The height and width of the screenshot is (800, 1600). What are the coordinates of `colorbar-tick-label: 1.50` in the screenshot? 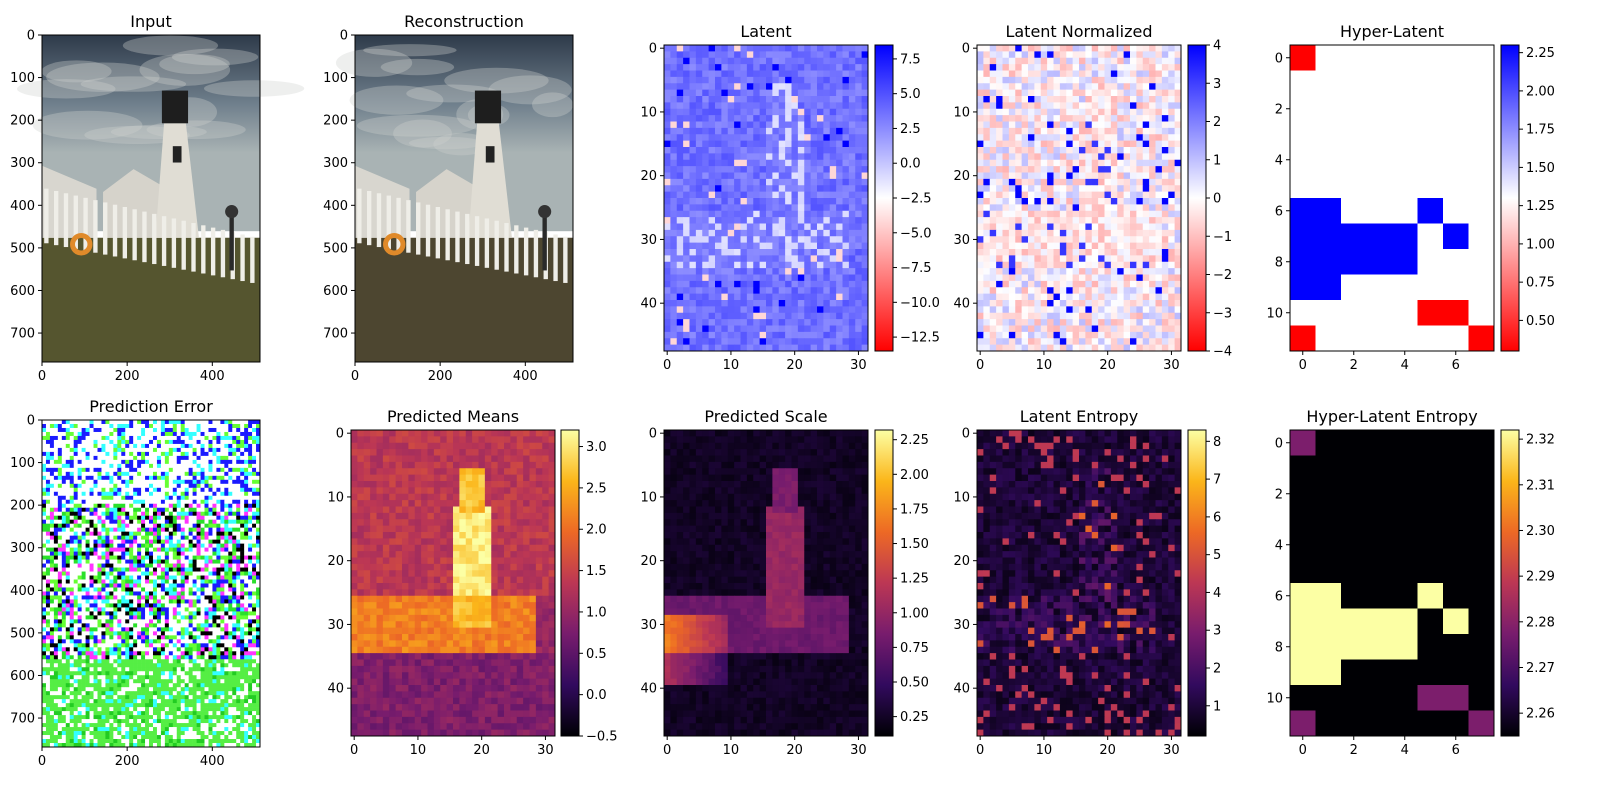 It's located at (1540, 168).